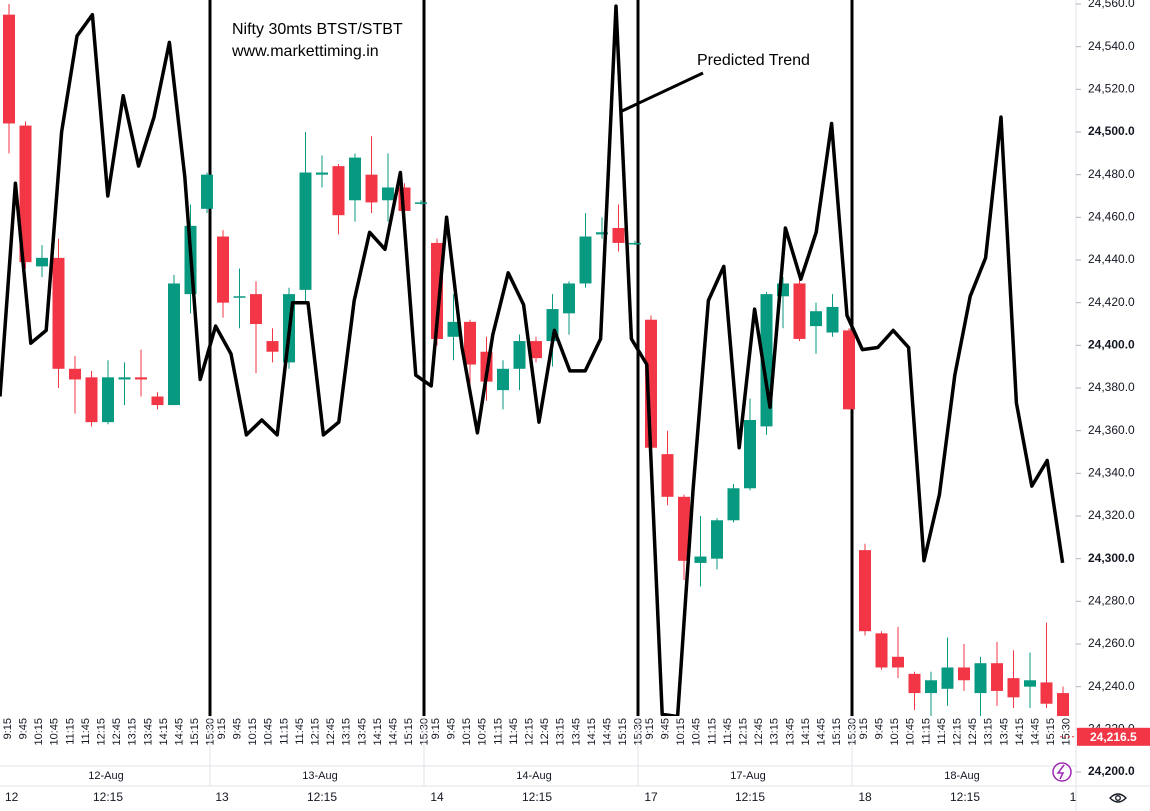 This screenshot has width=1150, height=811. I want to click on date-label: 18-Aug, so click(961, 776).